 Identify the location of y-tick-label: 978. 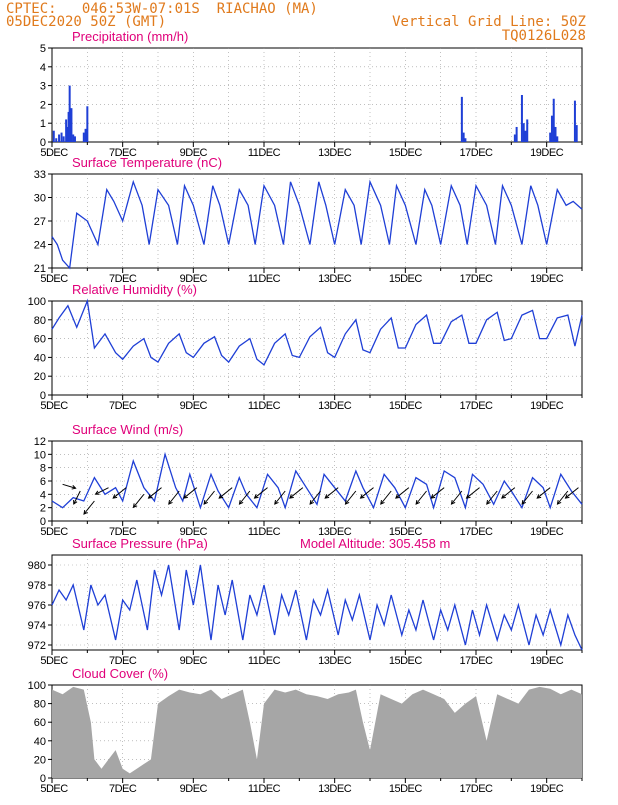
(37, 586).